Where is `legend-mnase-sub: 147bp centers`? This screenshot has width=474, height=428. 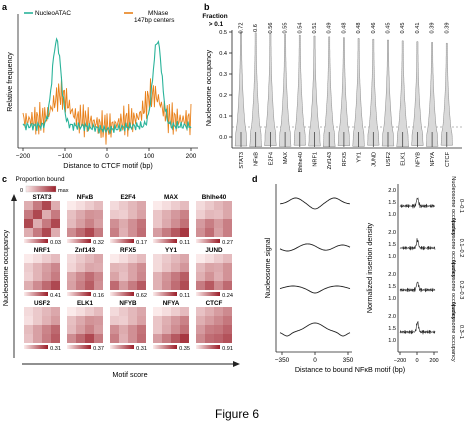
legend-mnase-sub: 147bp centers is located at coordinates (154, 20).